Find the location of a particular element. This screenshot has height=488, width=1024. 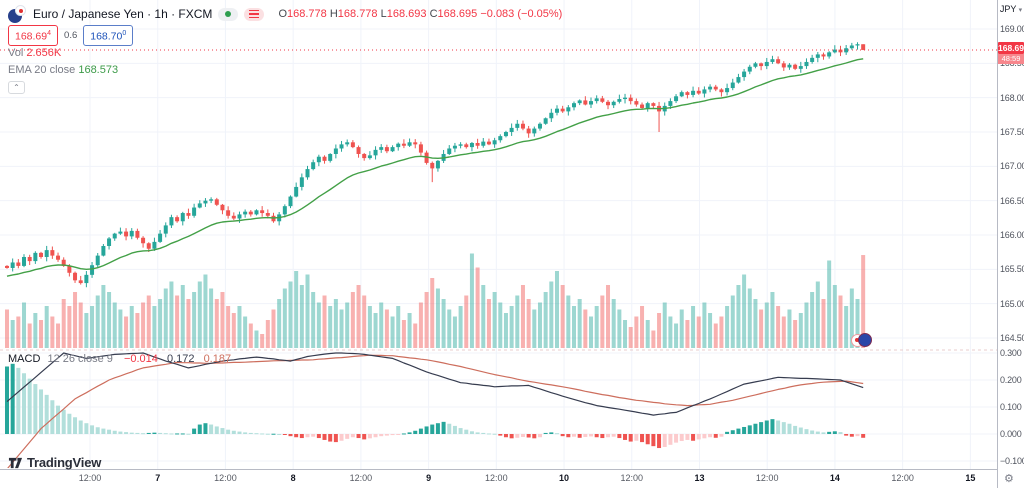

price-tick-label: 167.500 is located at coordinates (1012, 132).